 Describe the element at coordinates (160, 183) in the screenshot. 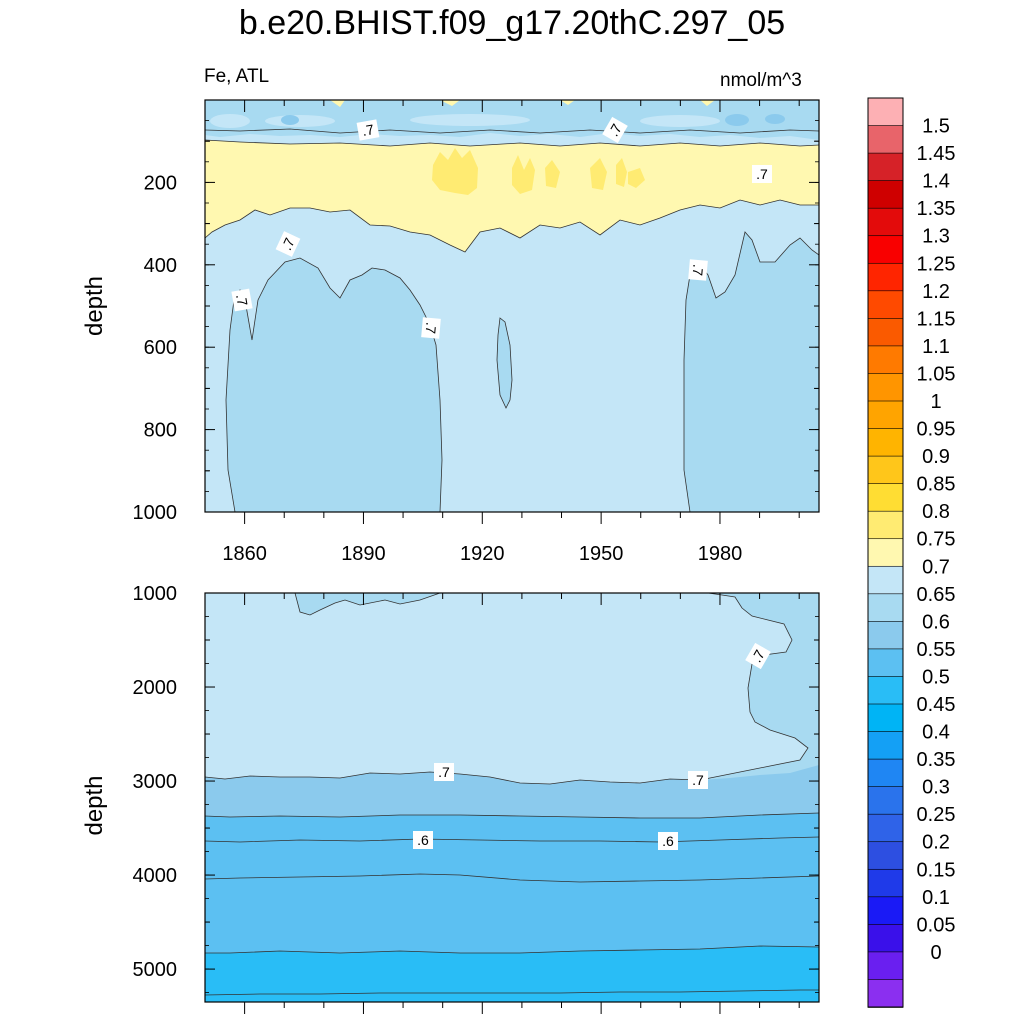

I see `y-tick-label: 200` at that location.